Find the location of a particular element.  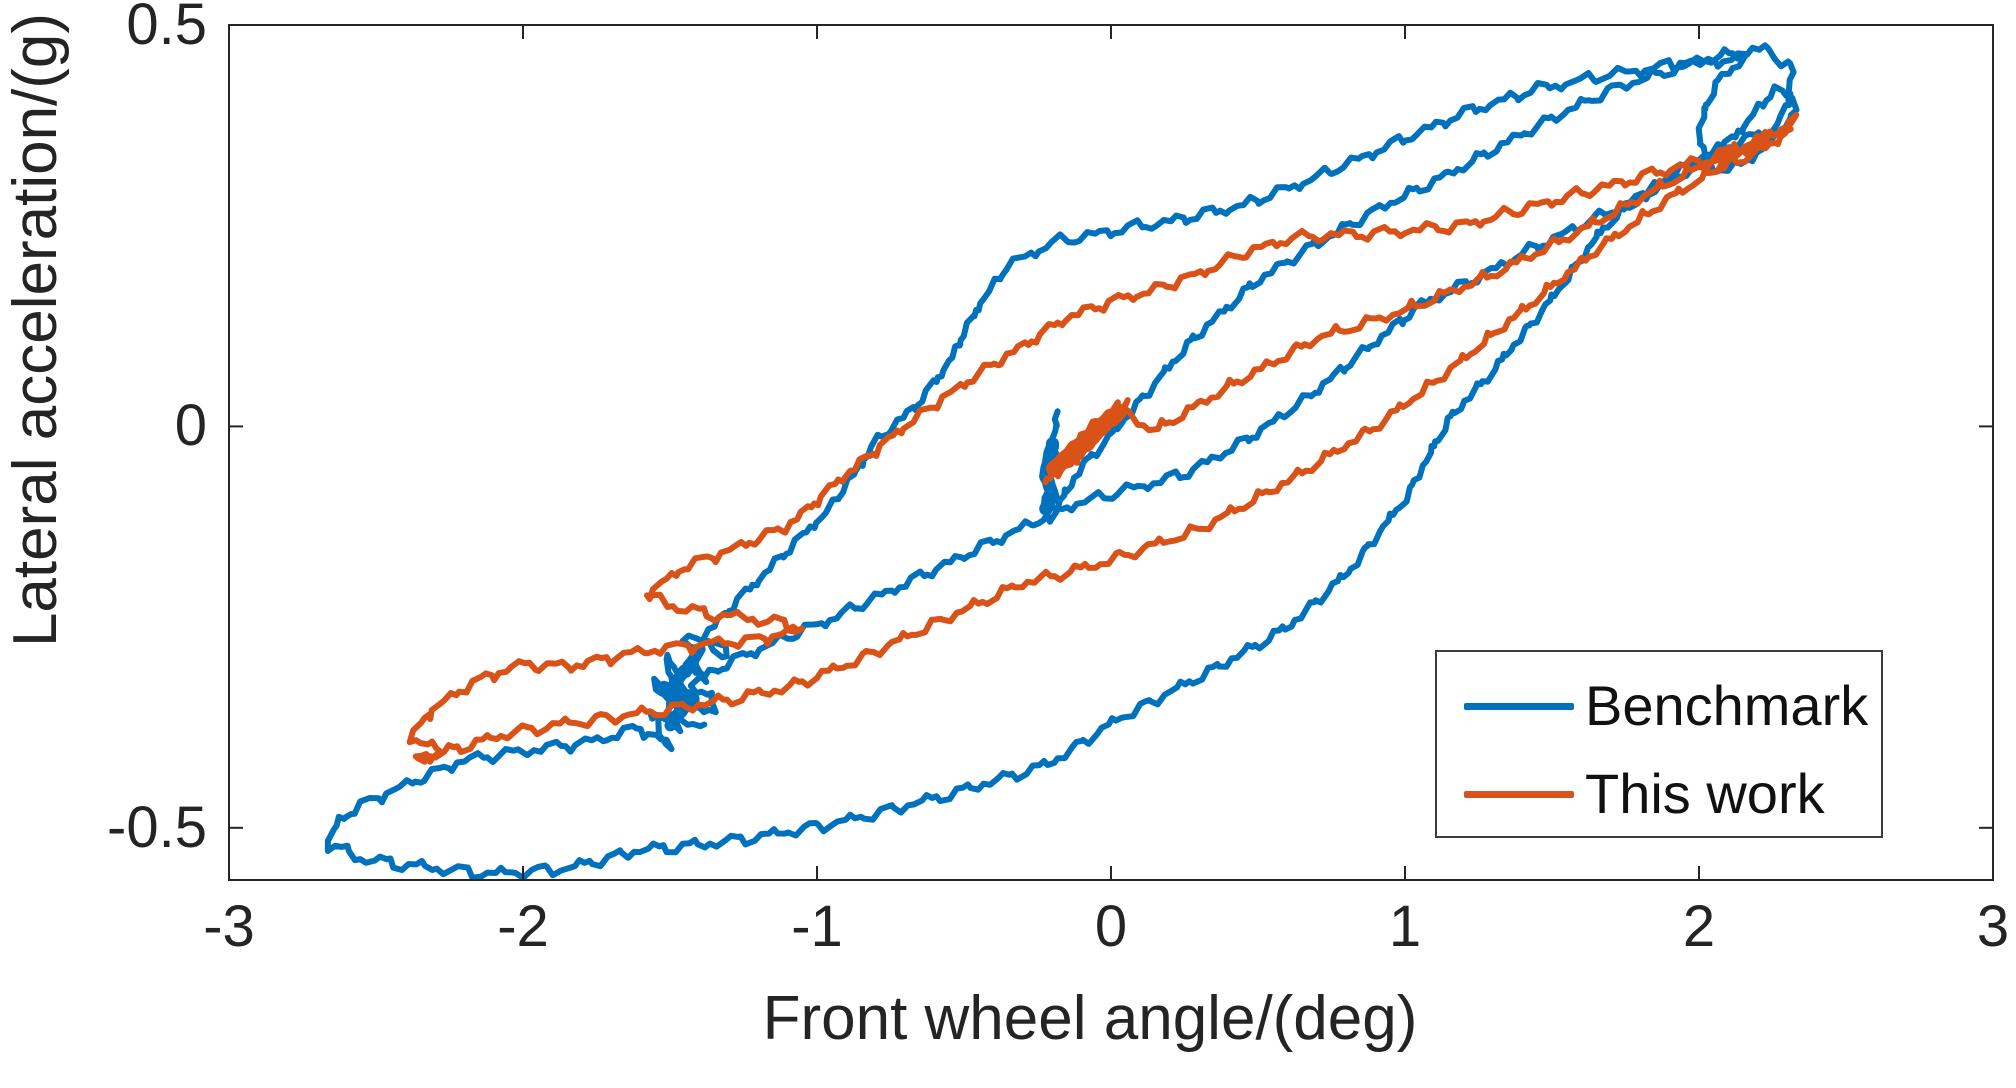

legend-label-this-work: This work is located at coordinates (1705, 793).